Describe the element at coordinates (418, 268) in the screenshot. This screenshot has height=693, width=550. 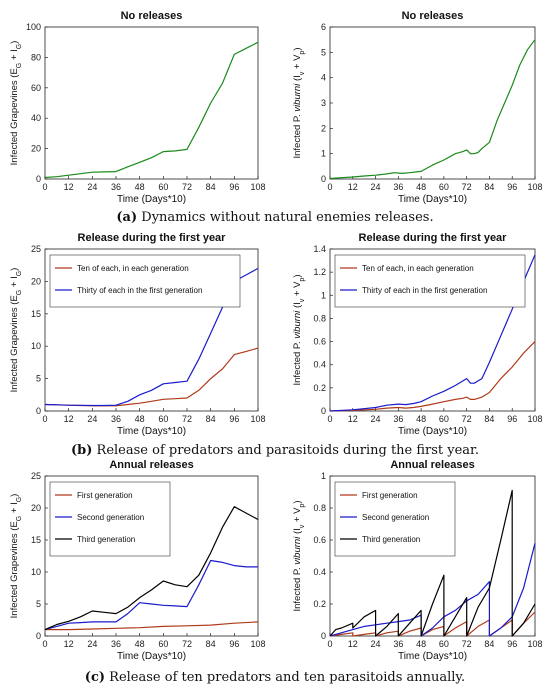
I see `legend-label: Ten of each, in each generation` at that location.